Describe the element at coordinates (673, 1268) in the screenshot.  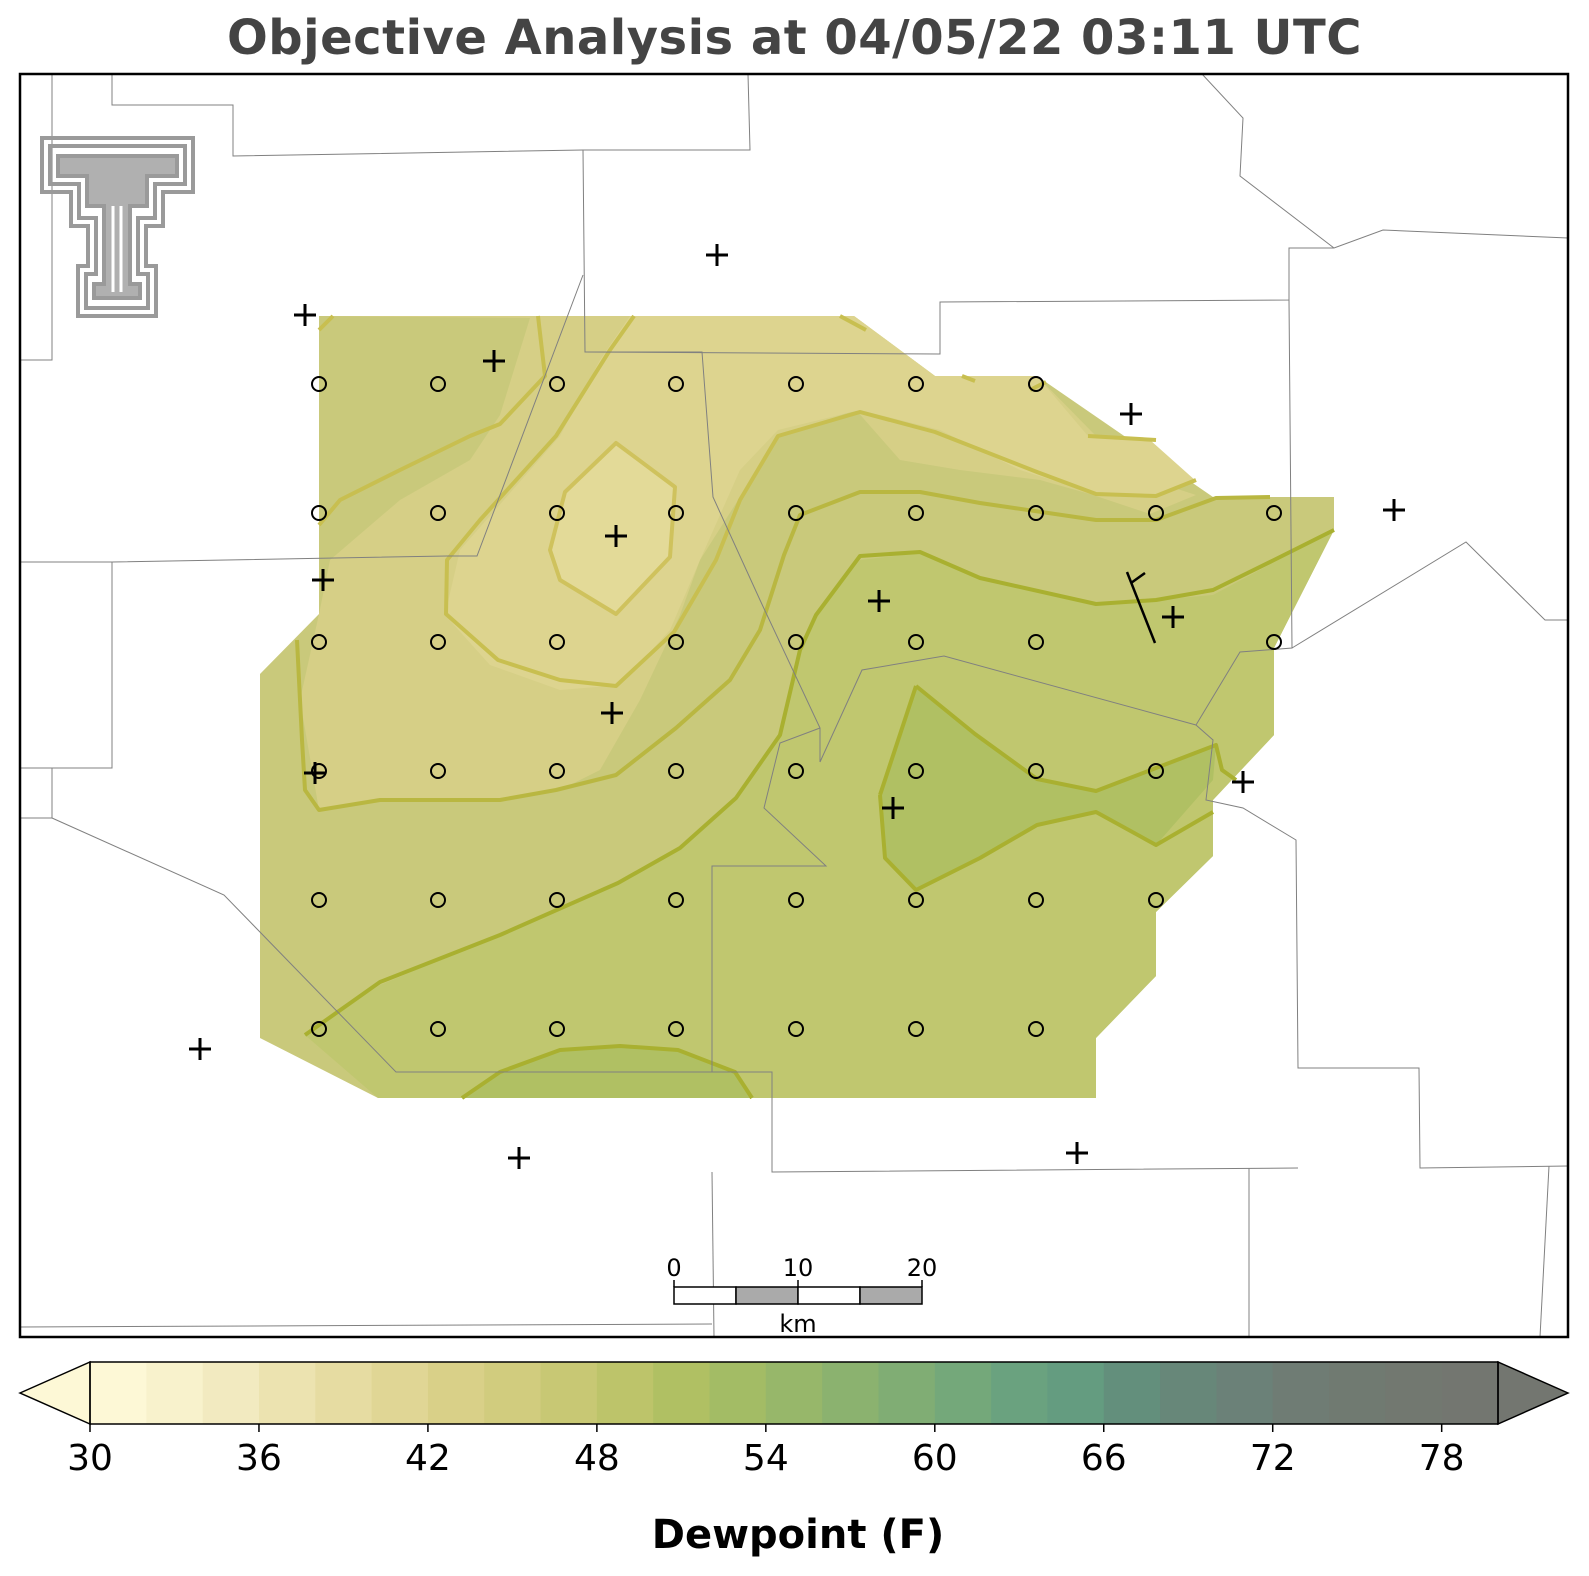
I see `scale-label-0: 0` at that location.